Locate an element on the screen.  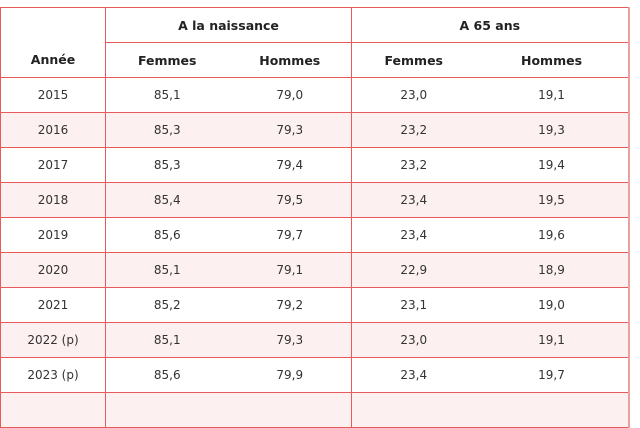
65-hommes-cell: 19,7 is located at coordinates (552, 375).